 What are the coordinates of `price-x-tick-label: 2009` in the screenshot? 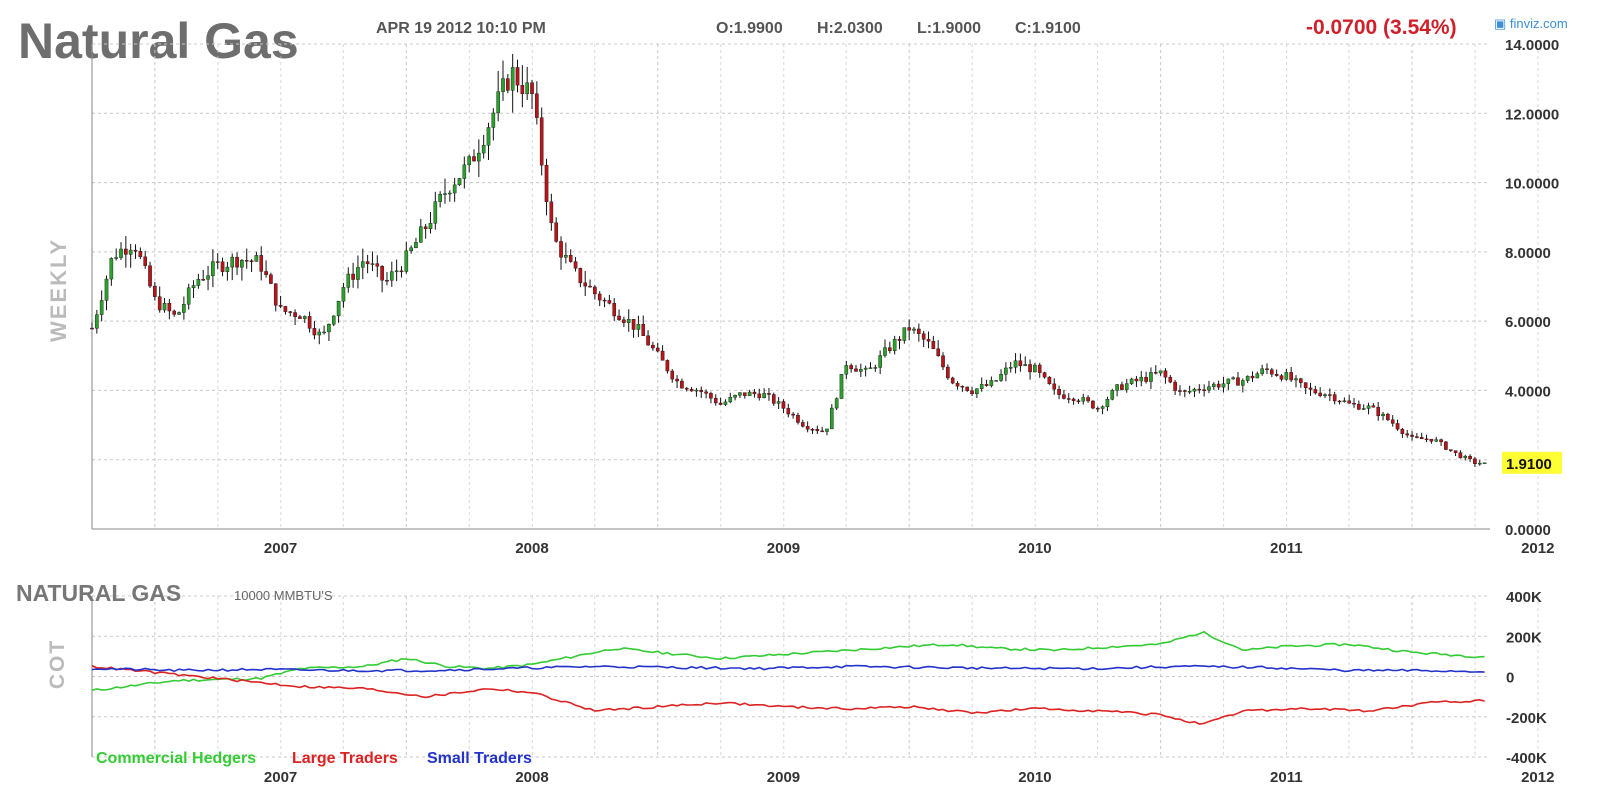 It's located at (783, 548).